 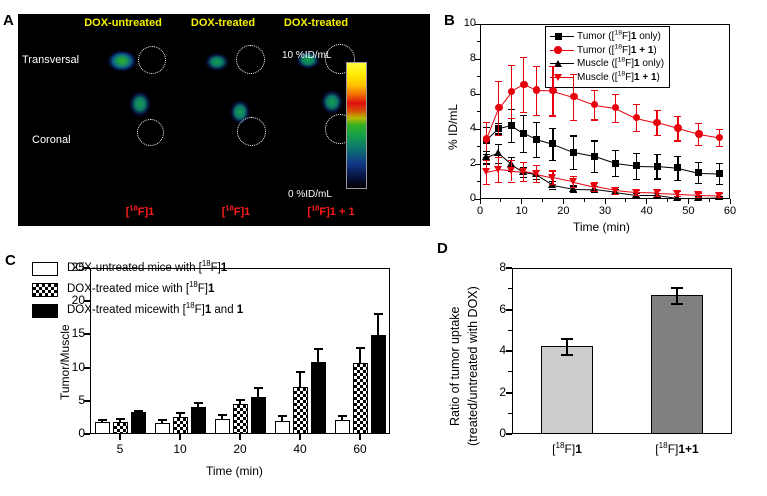 What do you see at coordinates (356, 125) in the screenshot?
I see `pet-colorbar` at bounding box center [356, 125].